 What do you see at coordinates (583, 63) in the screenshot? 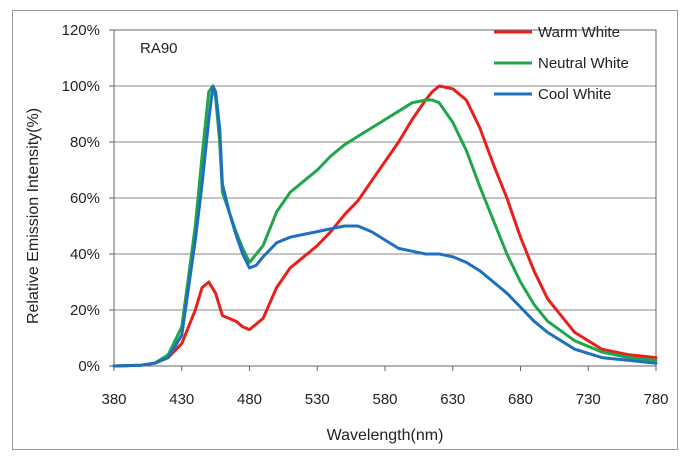
I see `legend-label: Neutral White` at bounding box center [583, 63].